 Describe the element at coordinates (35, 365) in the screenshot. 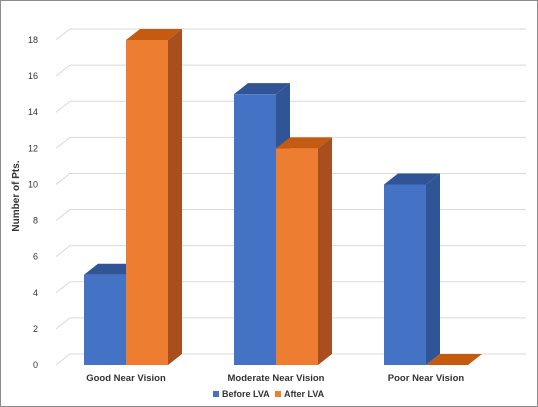

I see `y-tick-label: 0` at that location.